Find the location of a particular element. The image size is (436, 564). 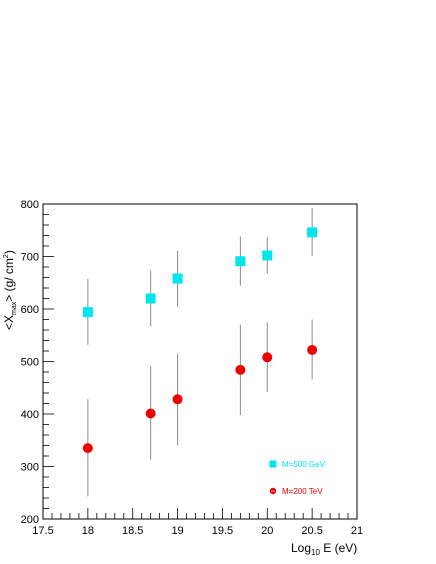

y-tick-label: 300 is located at coordinates (30, 468).